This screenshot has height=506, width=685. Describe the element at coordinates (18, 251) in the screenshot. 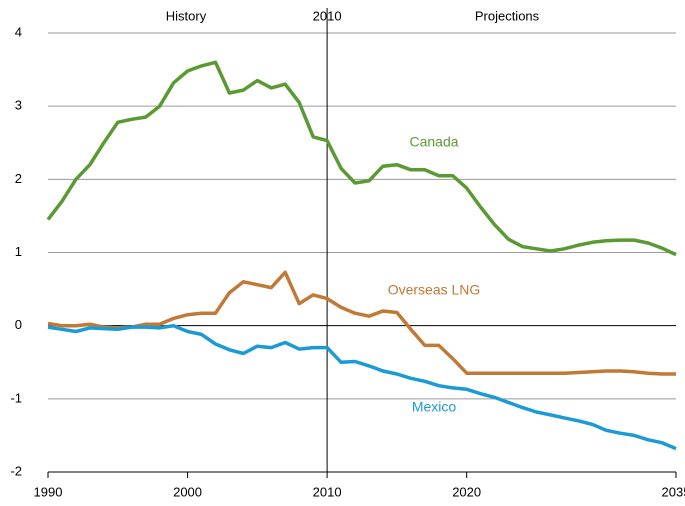

I see `y-tick-label: 1` at that location.